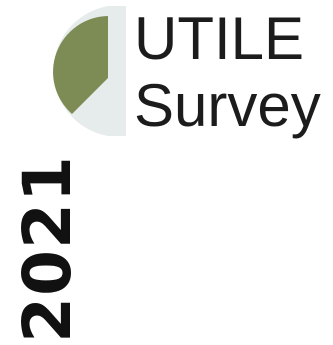 The width and height of the screenshot is (333, 345). Describe the element at coordinates (227, 105) in the screenshot. I see `survey-title-line-2: Survey` at that location.